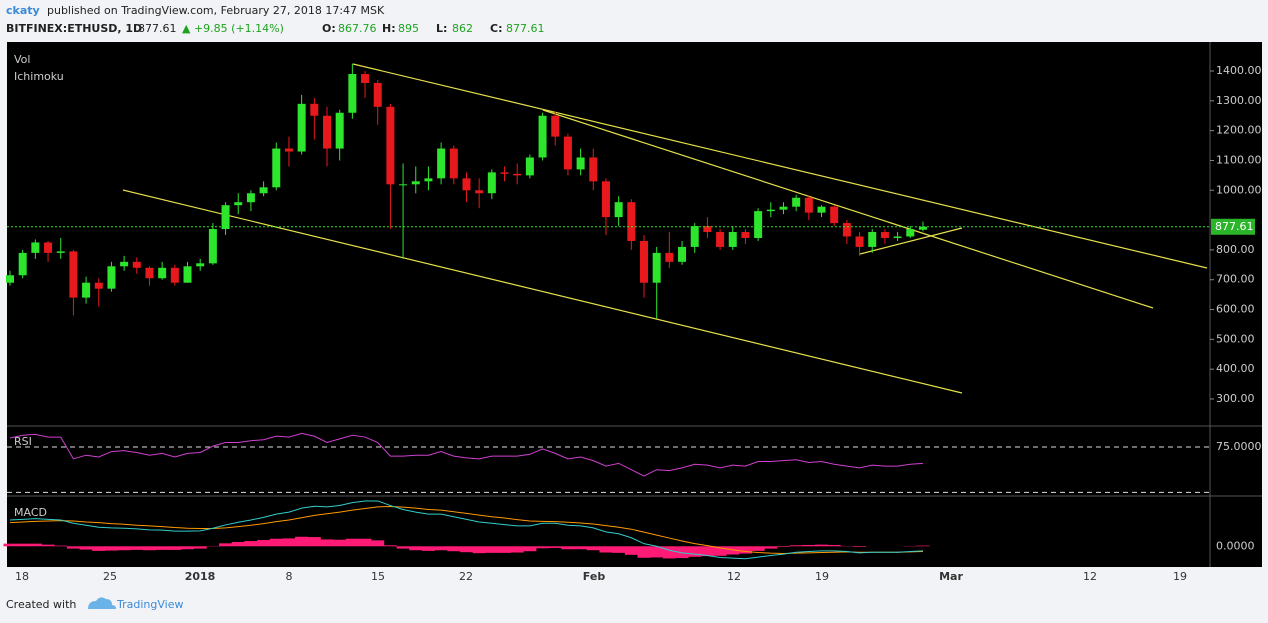  What do you see at coordinates (102, 603) in the screenshot?
I see `logo` at bounding box center [102, 603].